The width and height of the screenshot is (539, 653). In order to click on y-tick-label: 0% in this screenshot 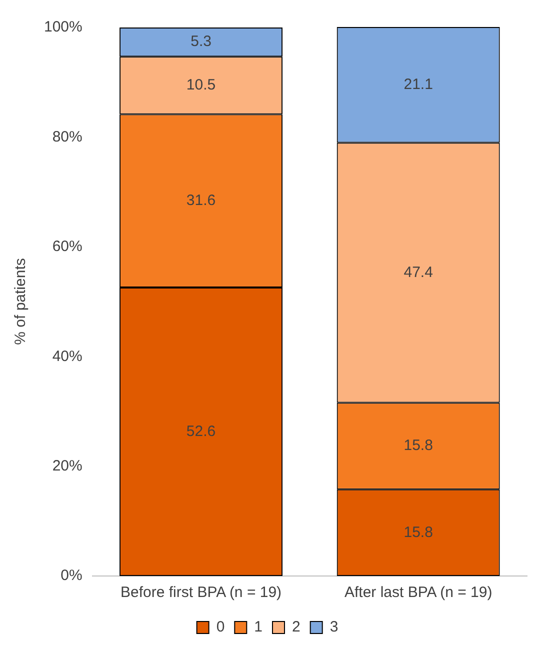, I will do `click(71, 575)`.